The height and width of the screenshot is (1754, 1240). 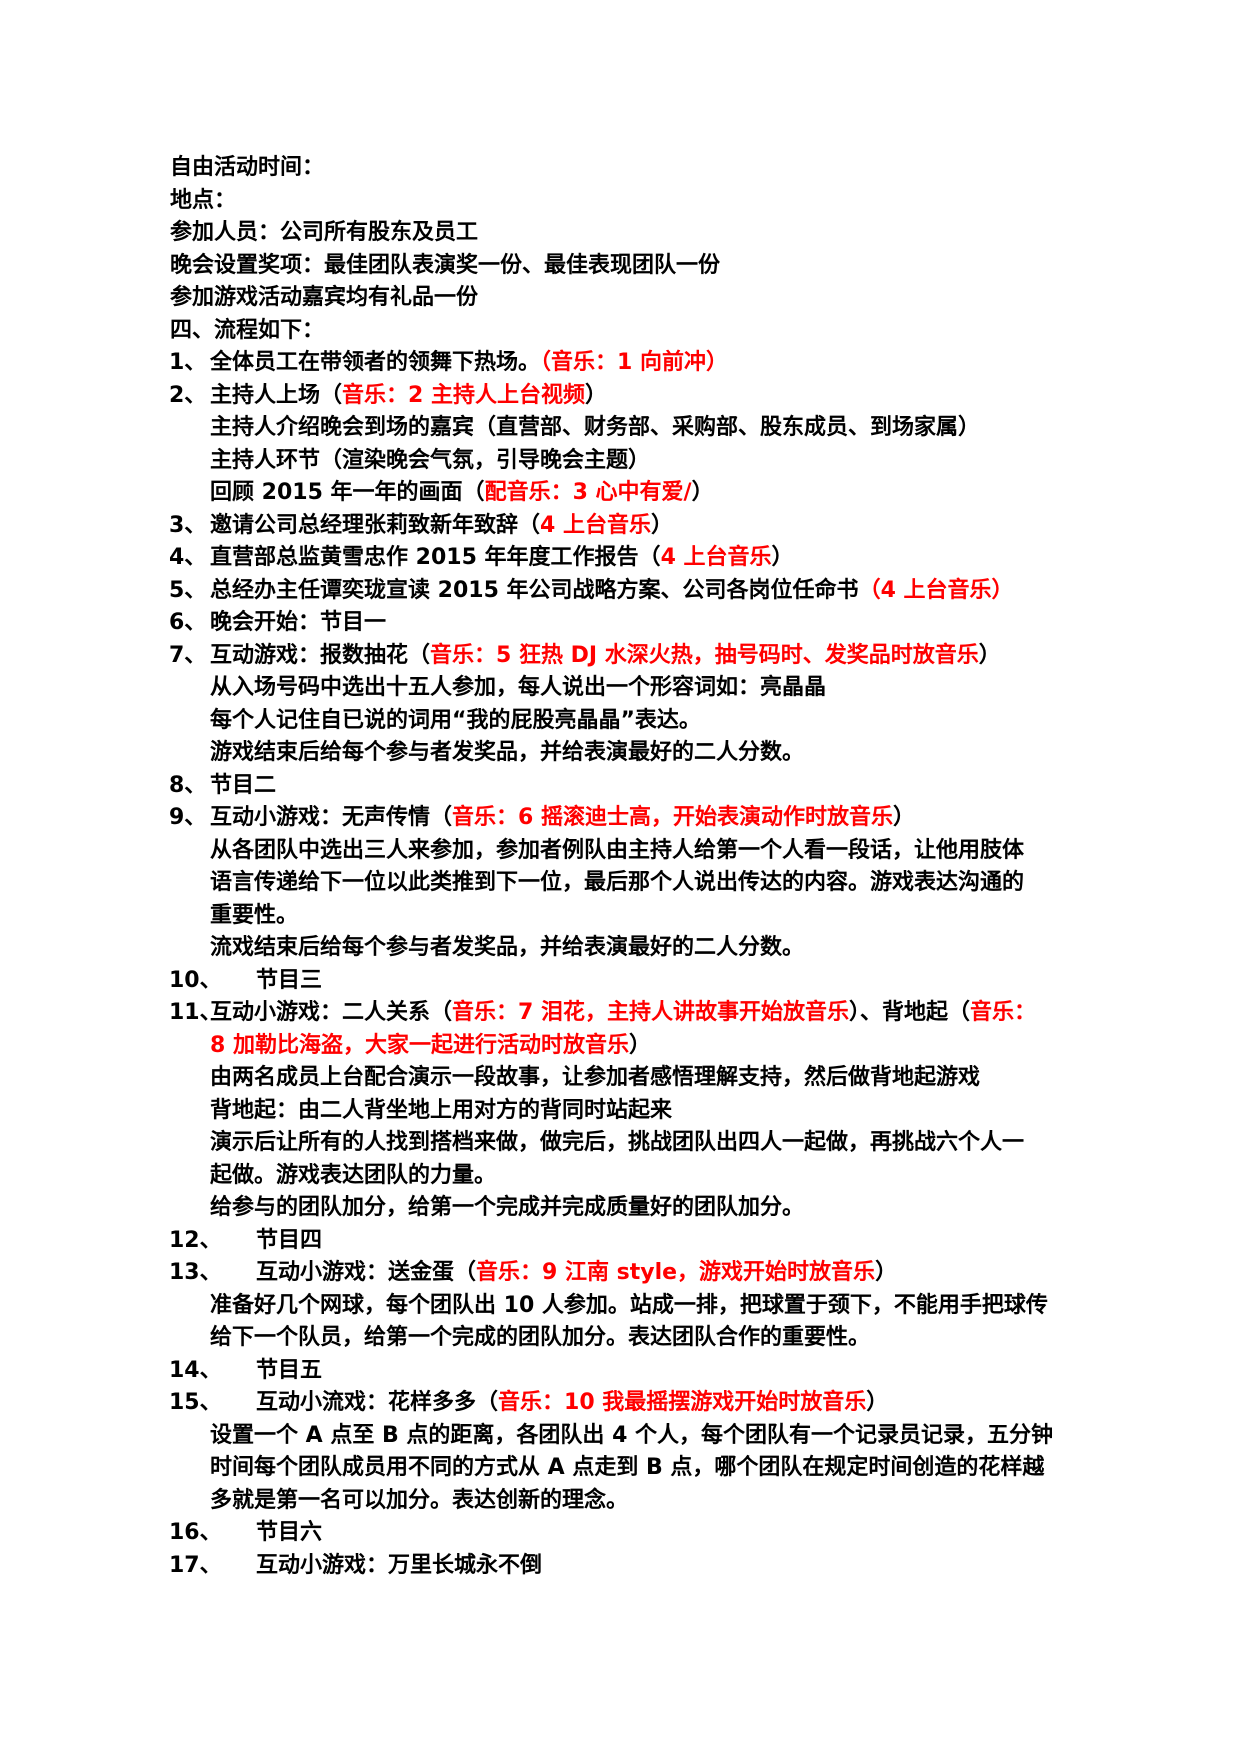 I want to click on document-line: 主持人环节（渲染晚会气氛，引导晚会主题）, so click(x=620, y=461).